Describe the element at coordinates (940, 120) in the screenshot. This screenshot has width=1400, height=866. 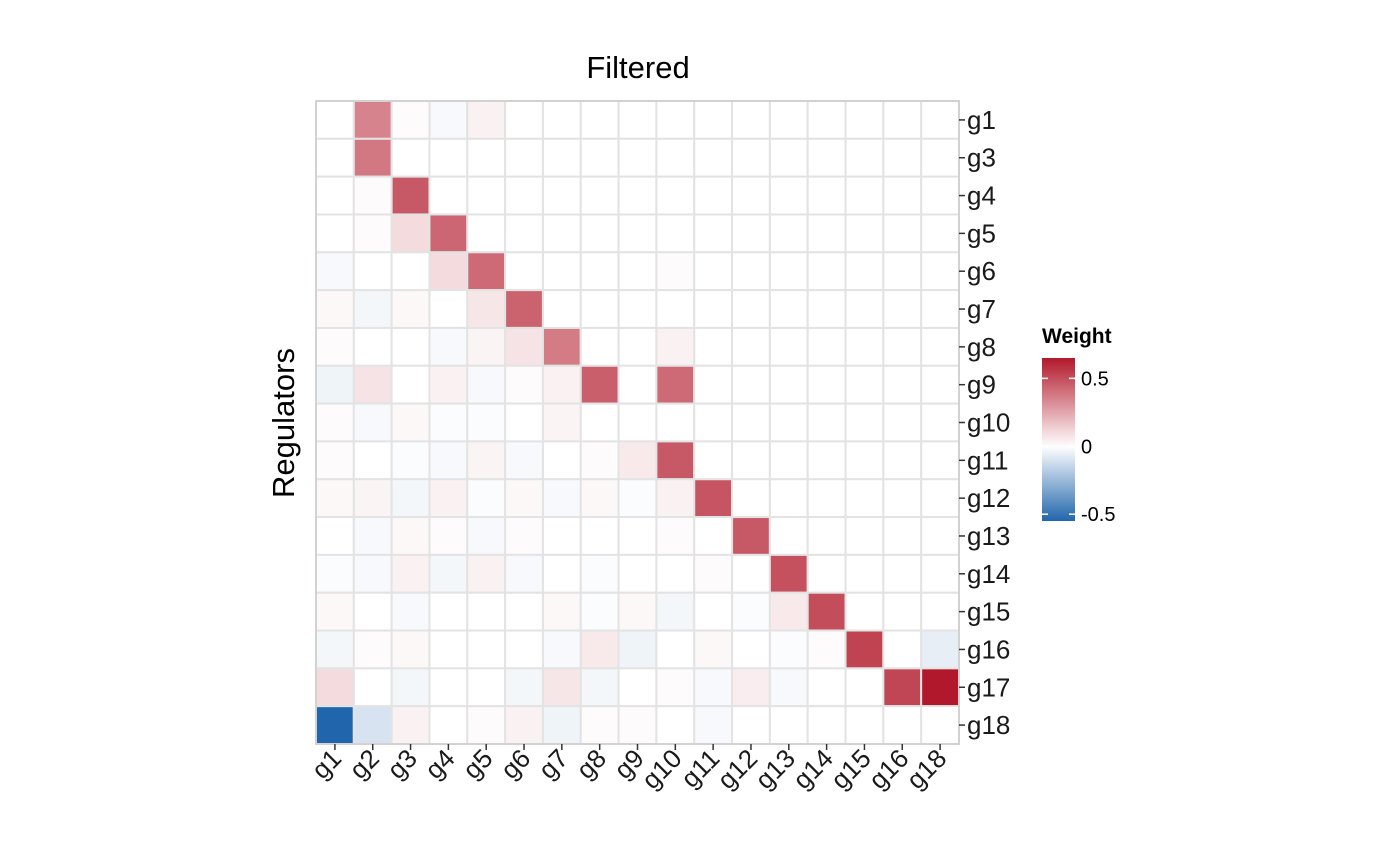
I see `heatmap-cell-g1-g18` at that location.